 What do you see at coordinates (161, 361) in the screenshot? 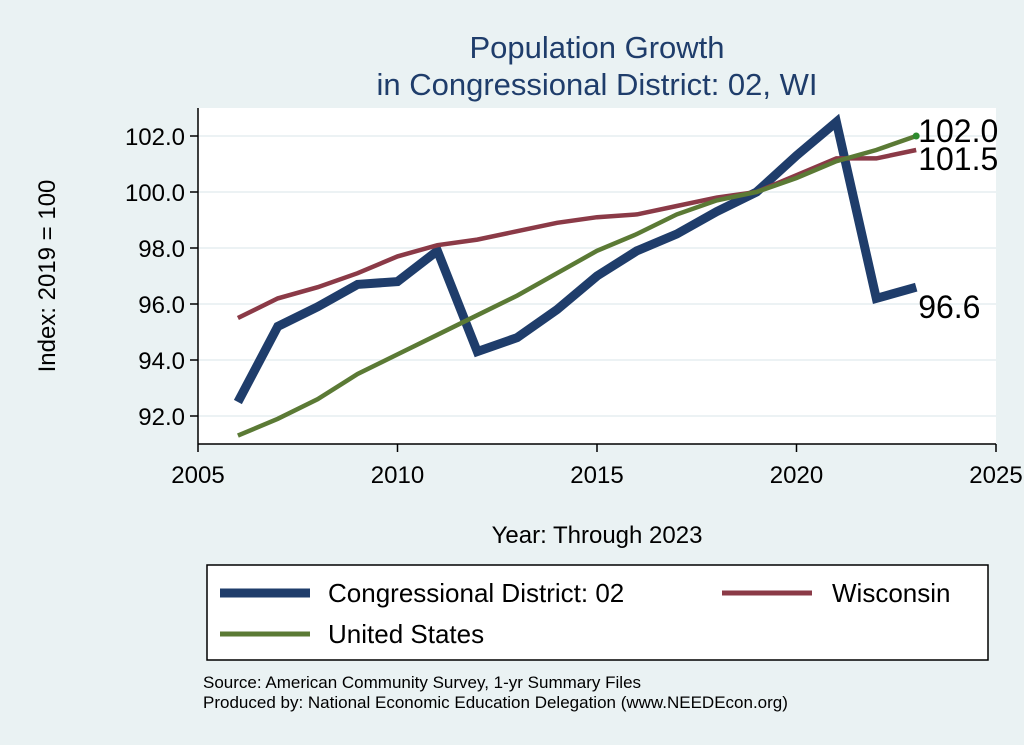
I see `y-tick-label: 94.0` at bounding box center [161, 361].